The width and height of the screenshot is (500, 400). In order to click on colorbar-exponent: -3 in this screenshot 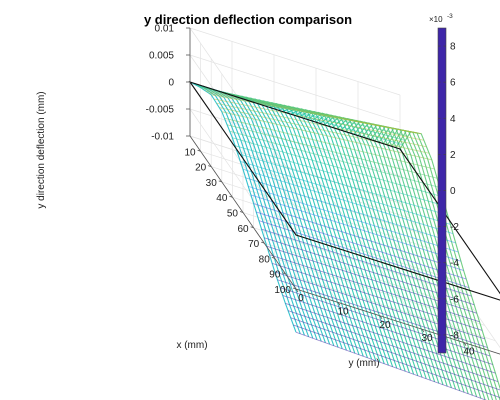, I will do `click(450, 16)`.